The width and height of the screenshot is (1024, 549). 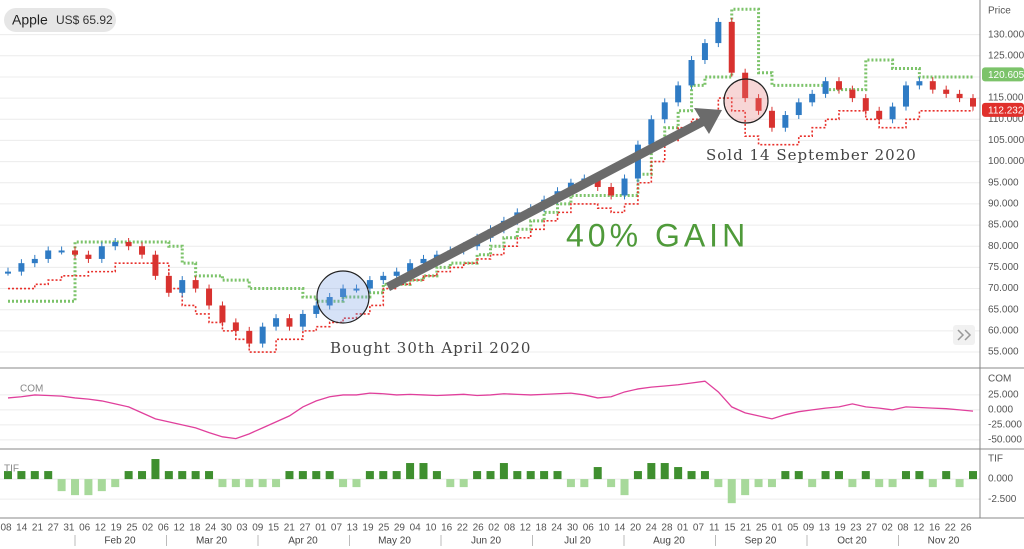 I want to click on x-tick-label: 10, so click(x=604, y=528).